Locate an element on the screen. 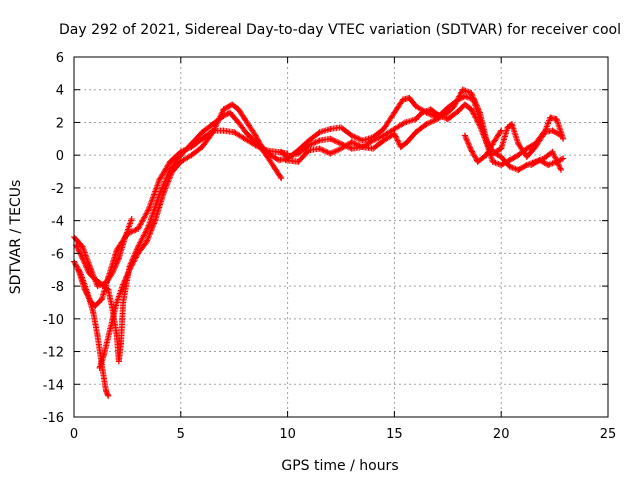 The image size is (640, 480). x-tick-label: 10 is located at coordinates (287, 434).